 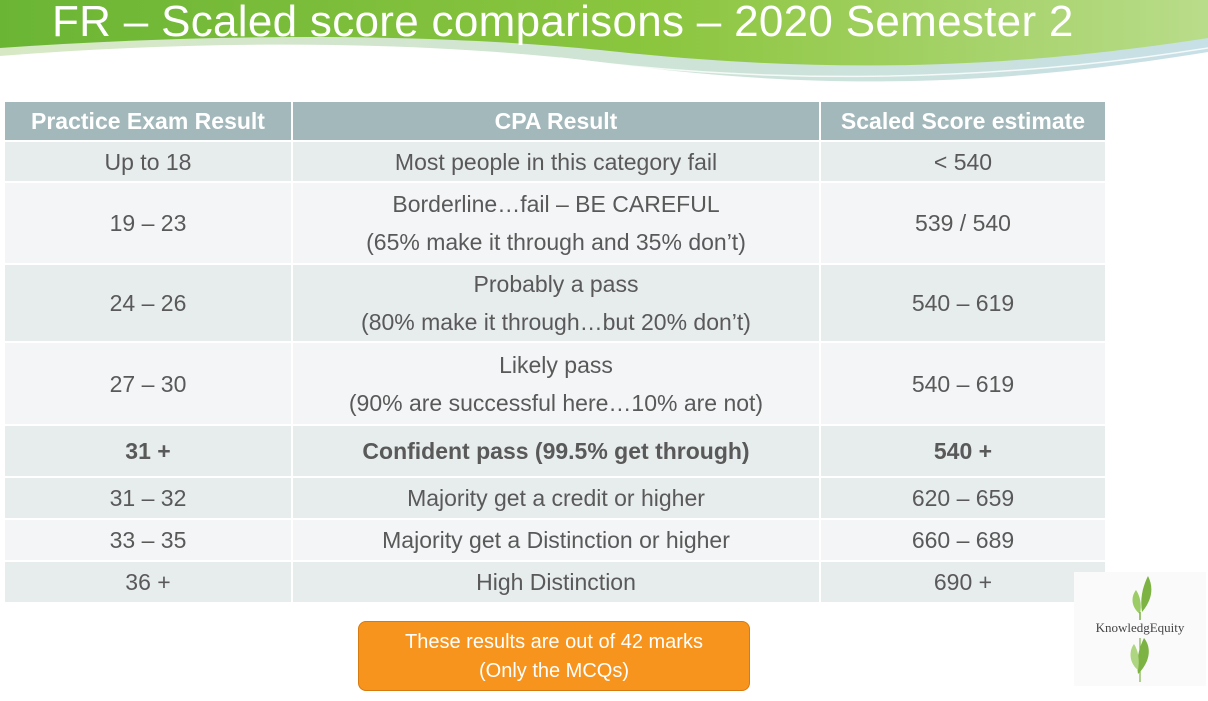 I want to click on table-row: 36 + High Distinction 690 +, so click(x=555, y=582).